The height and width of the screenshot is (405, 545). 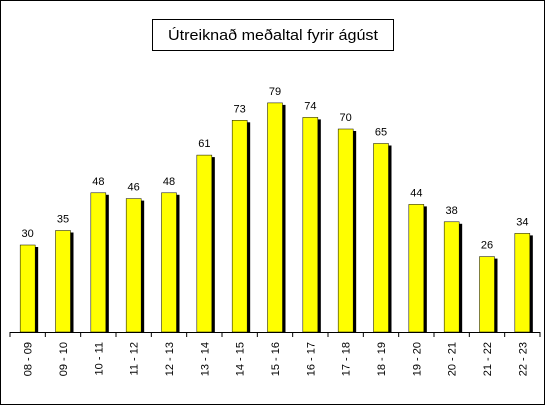 What do you see at coordinates (382, 359) in the screenshot?
I see `x-tick-label: 18 - 19` at bounding box center [382, 359].